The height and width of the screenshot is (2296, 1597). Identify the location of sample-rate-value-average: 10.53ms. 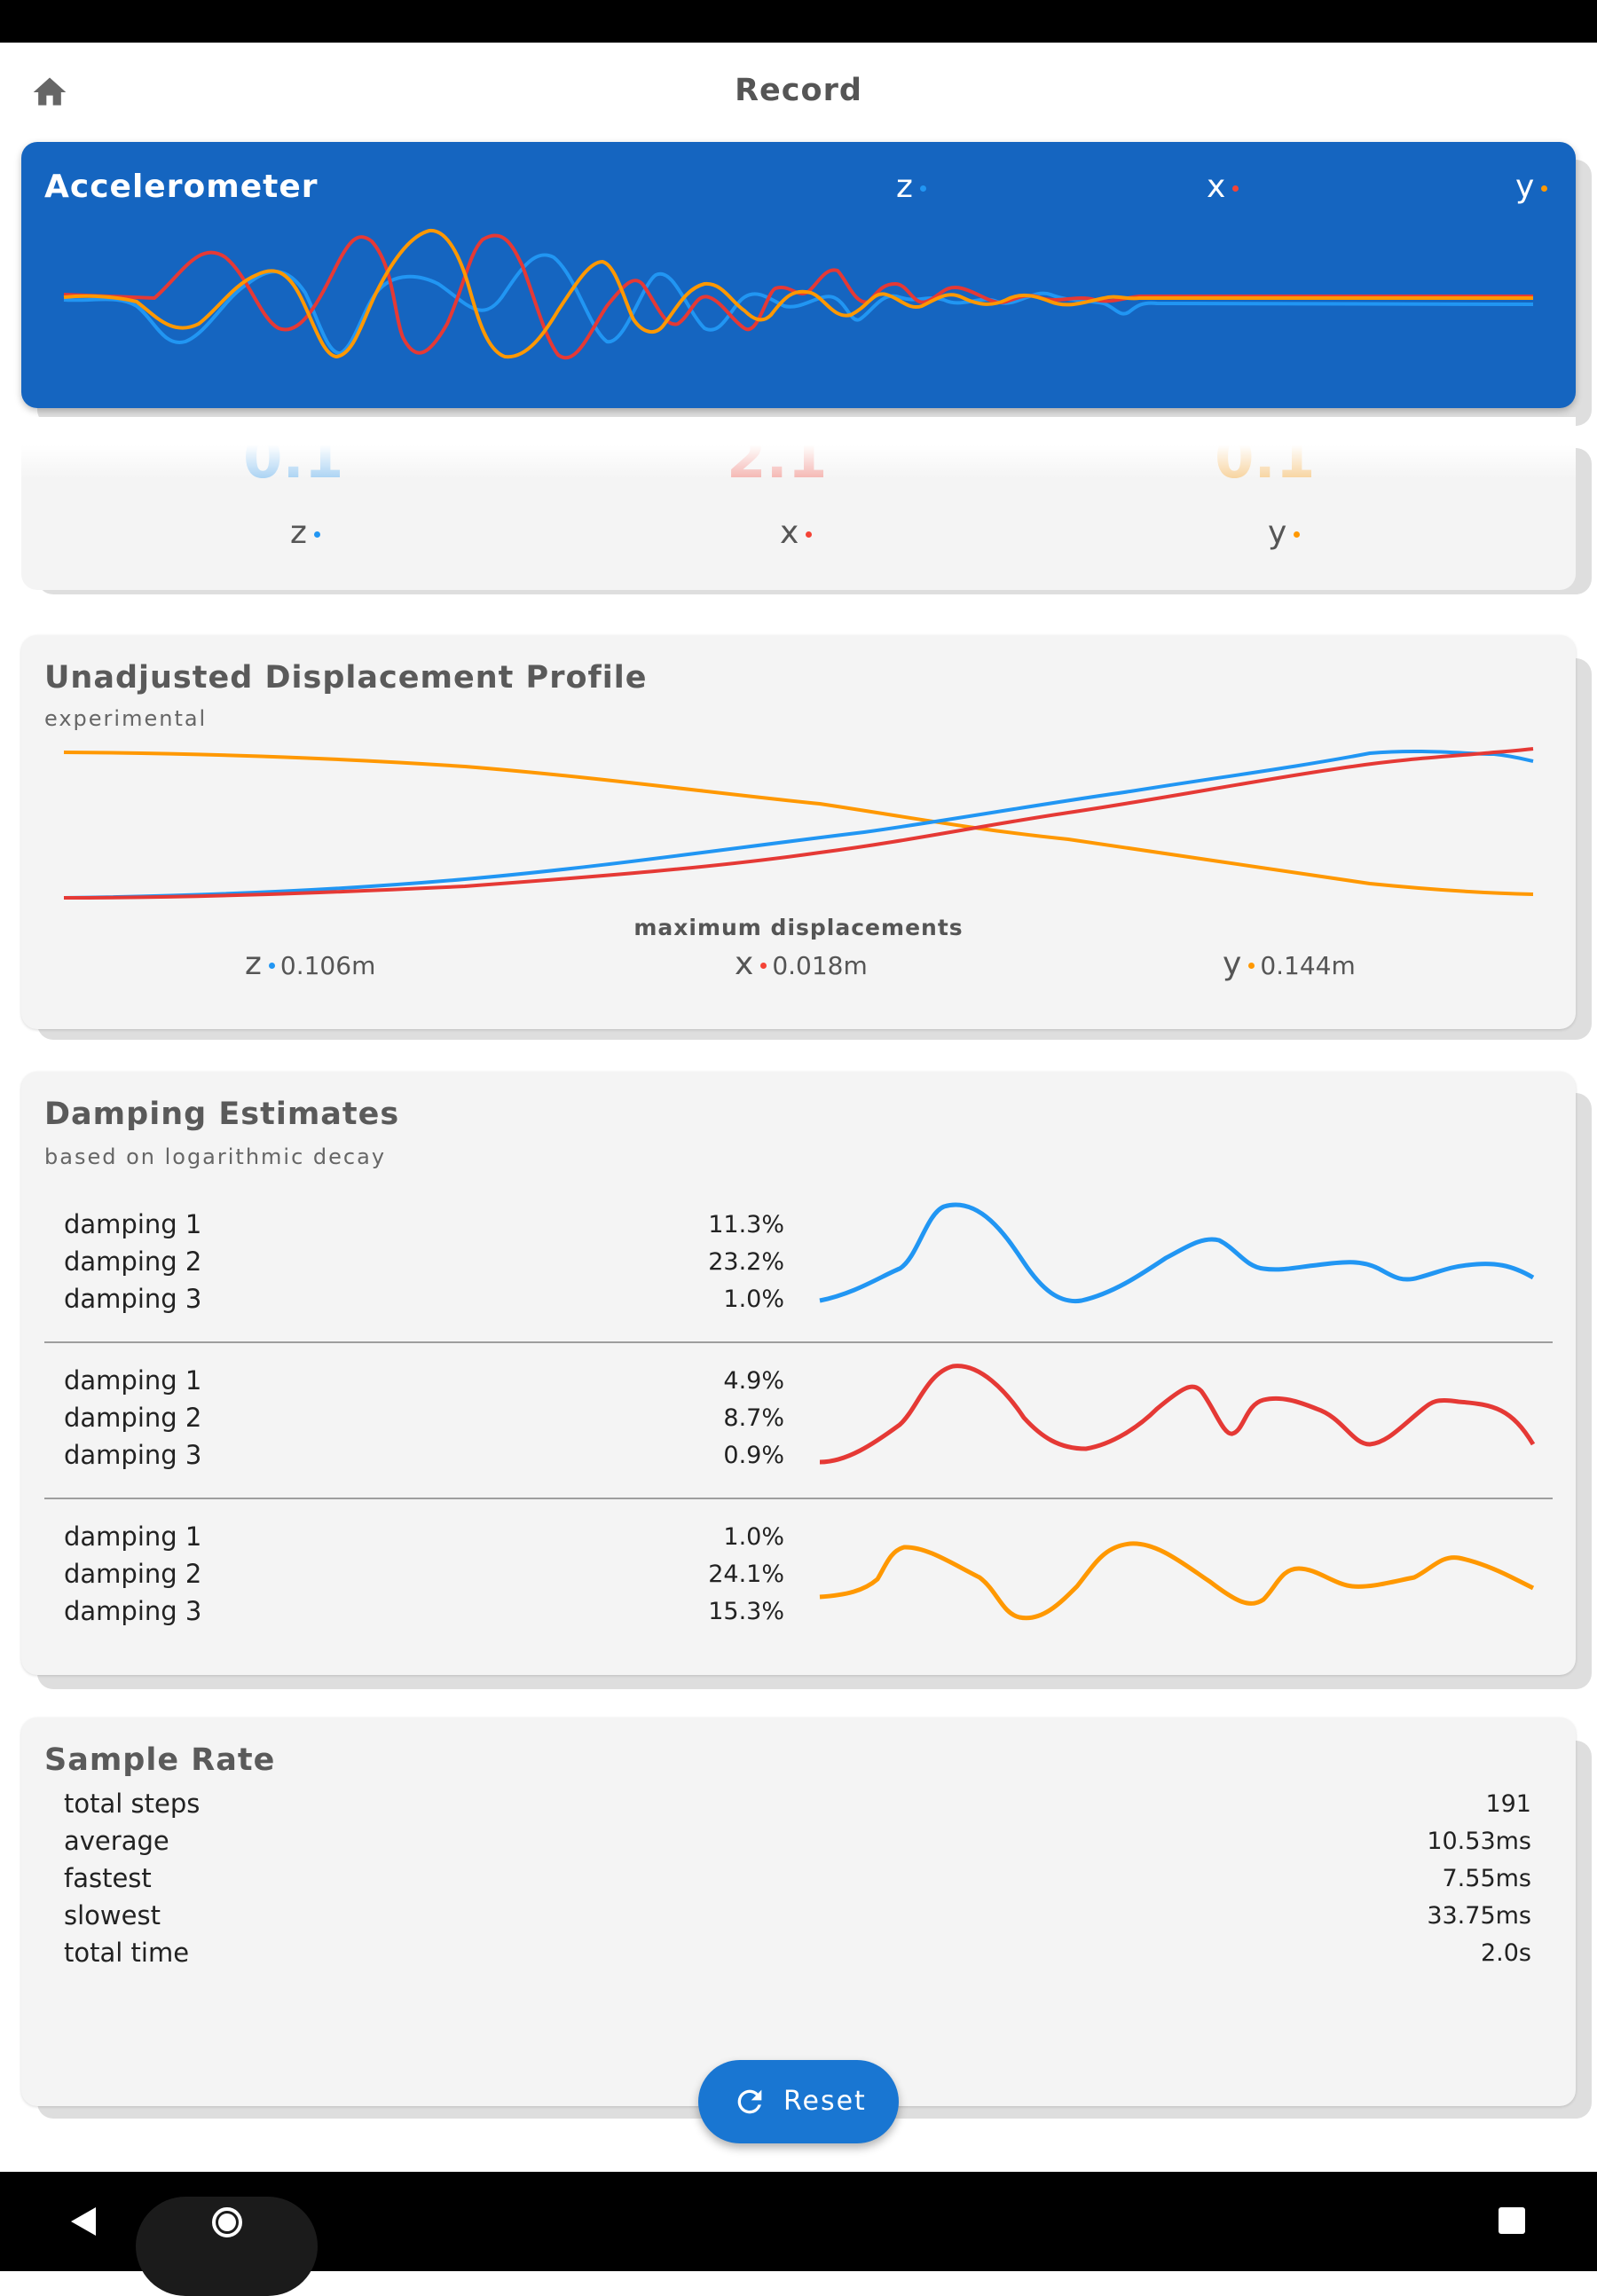
(1479, 1841).